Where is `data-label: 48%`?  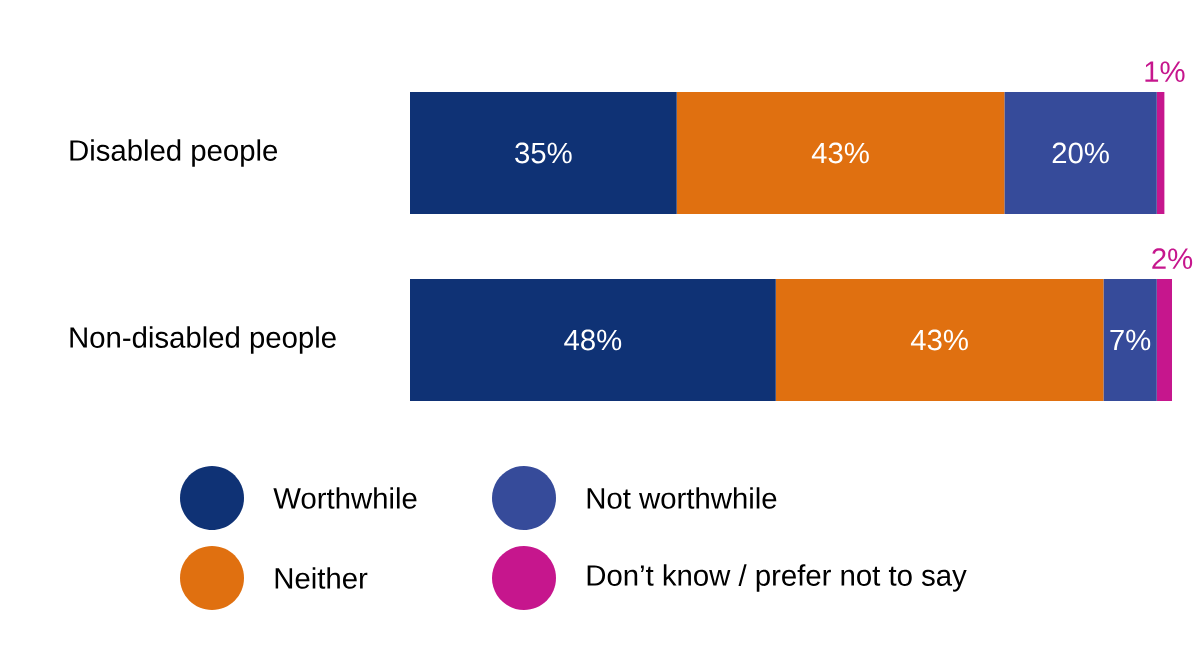 data-label: 48% is located at coordinates (593, 340).